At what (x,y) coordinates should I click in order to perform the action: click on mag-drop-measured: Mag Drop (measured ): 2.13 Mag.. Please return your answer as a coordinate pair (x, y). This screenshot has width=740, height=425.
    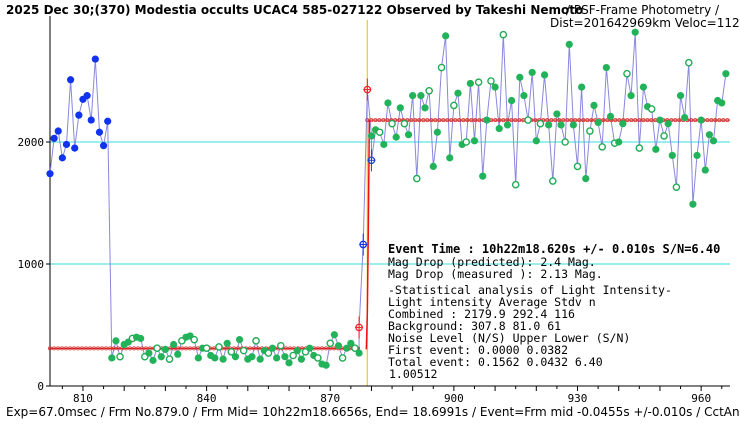
    Looking at the image, I should click on (495, 274).